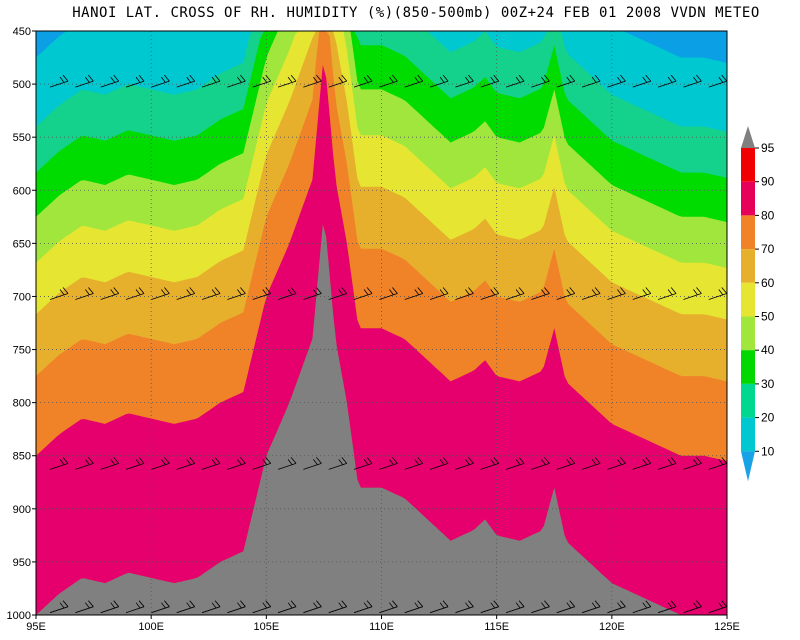 This screenshot has height=640, width=800. I want to click on y-tick-label: 1000, so click(19, 616).